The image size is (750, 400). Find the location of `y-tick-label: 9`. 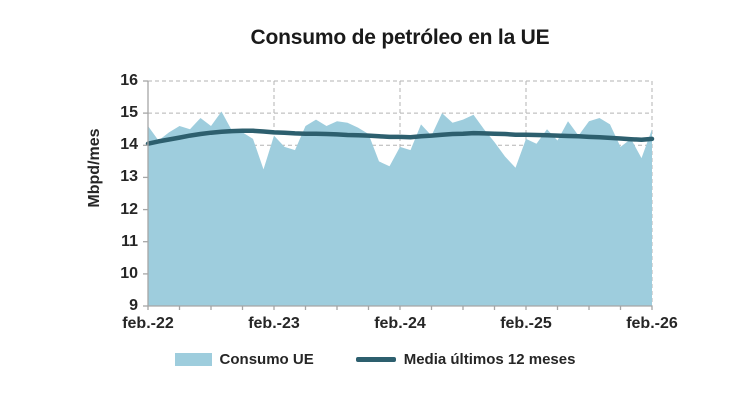

y-tick-label: 9 is located at coordinates (133, 305).